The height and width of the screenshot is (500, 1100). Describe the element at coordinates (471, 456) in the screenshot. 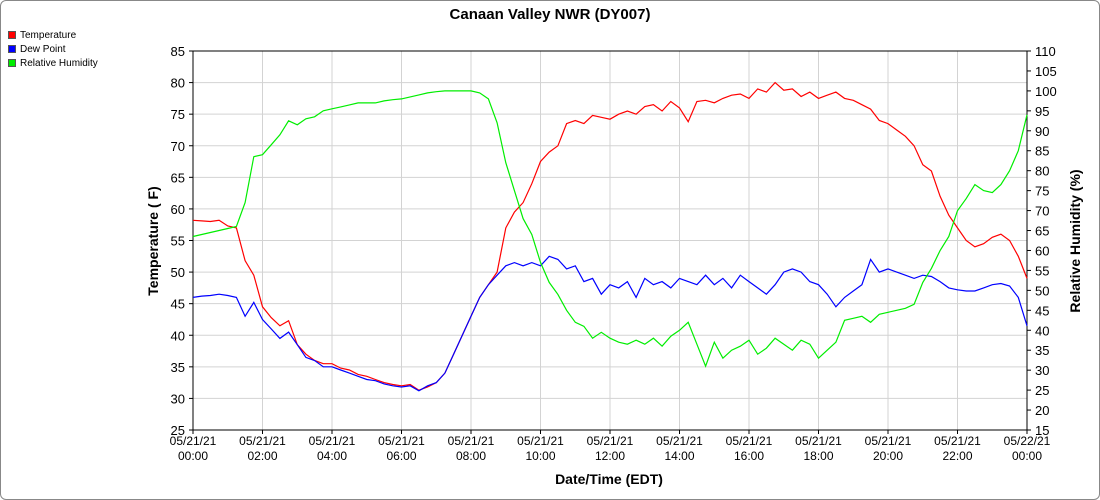

I see `x-tick-time: 08:00` at that location.